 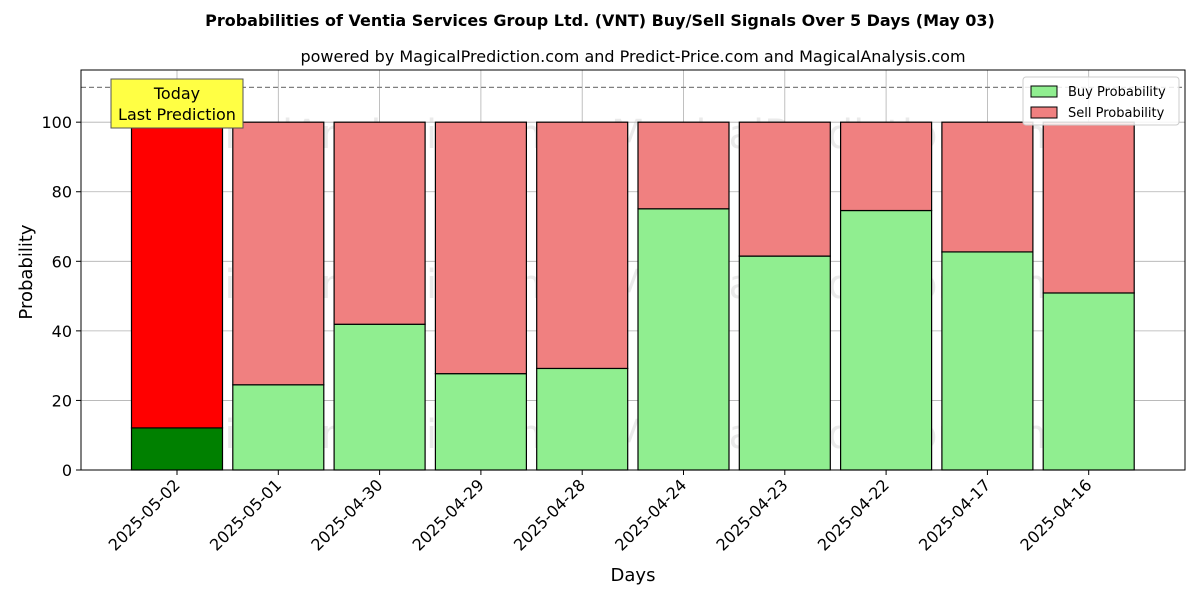 I want to click on legend-box, so click(x=1101, y=101).